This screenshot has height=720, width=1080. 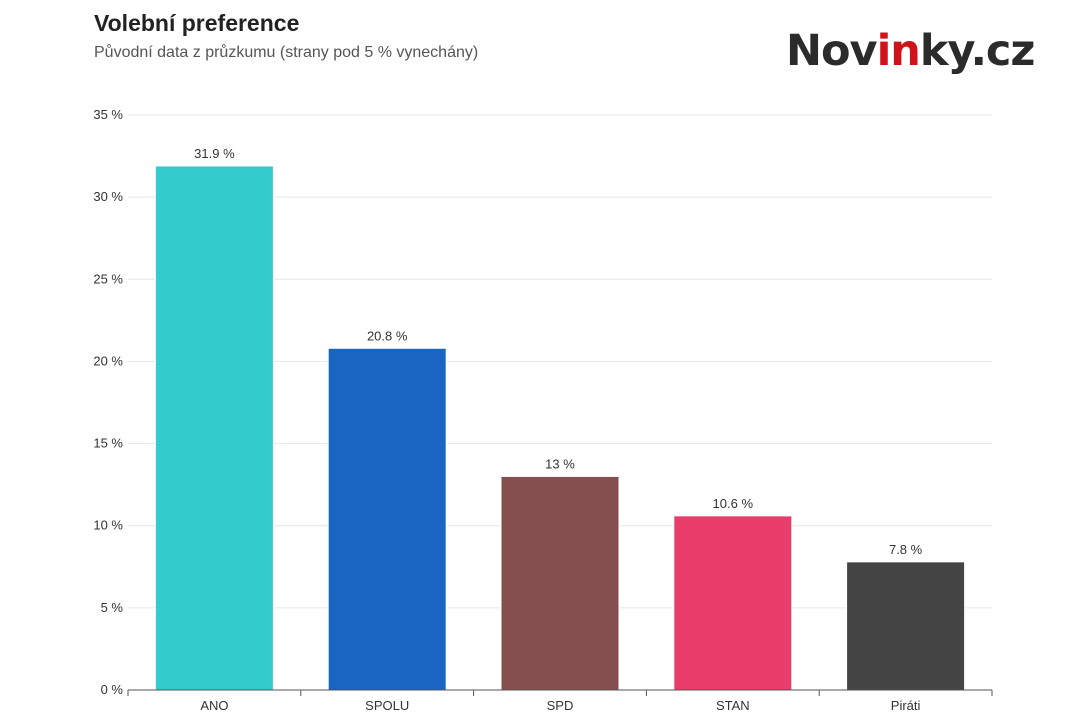 I want to click on x-axis: ANO SPOLU SPD STAN Piráti, so click(x=560, y=701).